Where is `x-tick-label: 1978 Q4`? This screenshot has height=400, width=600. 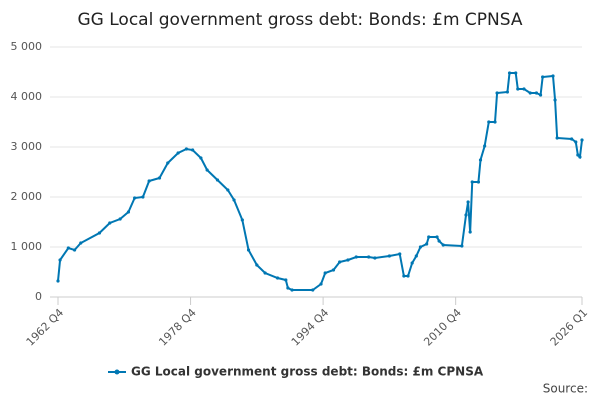
x-tick-label: 1978 Q4 is located at coordinates (177, 327).